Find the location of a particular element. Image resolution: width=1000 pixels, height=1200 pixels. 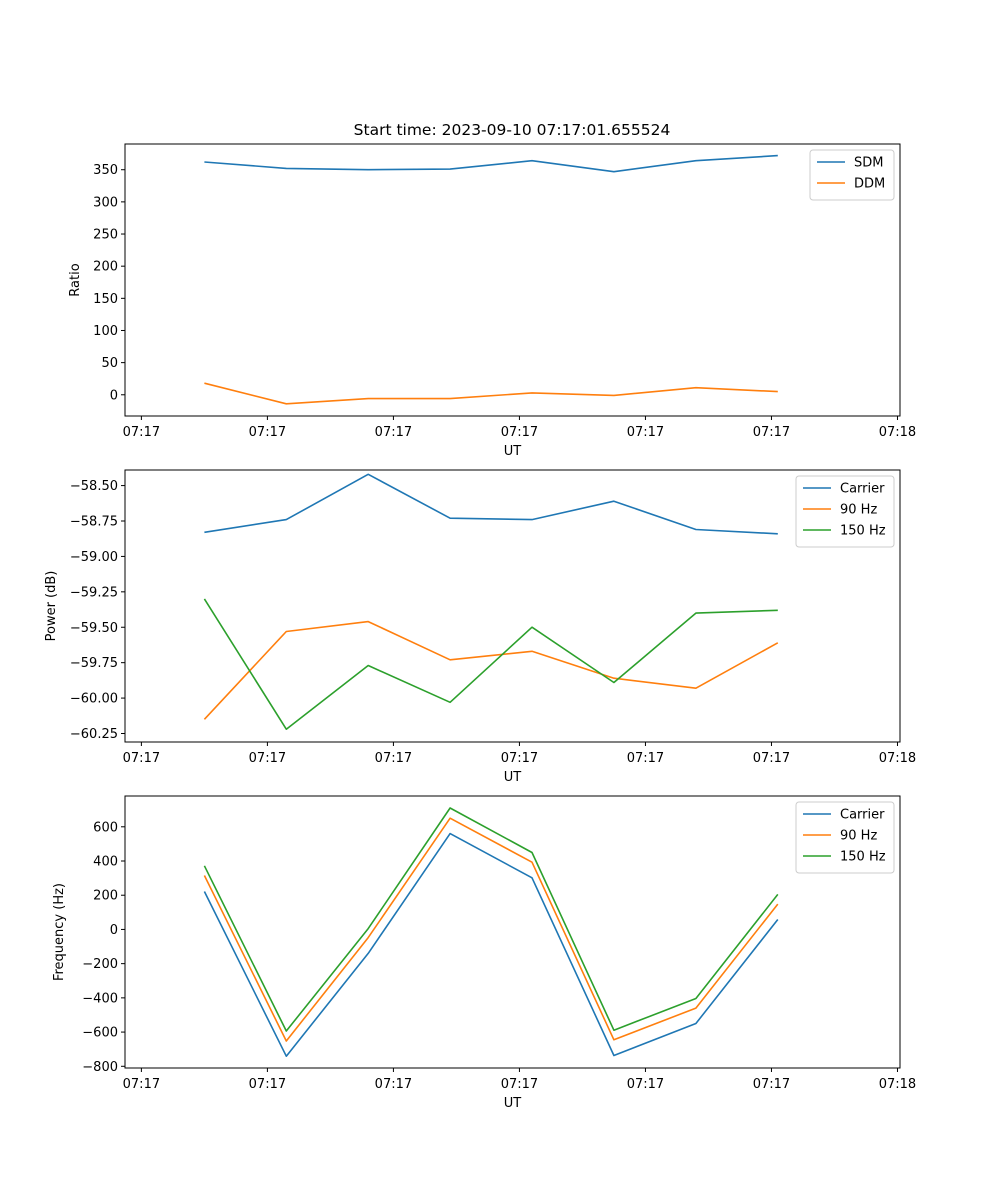

y-axis-label: Frequency (Hz) is located at coordinates (59, 932).